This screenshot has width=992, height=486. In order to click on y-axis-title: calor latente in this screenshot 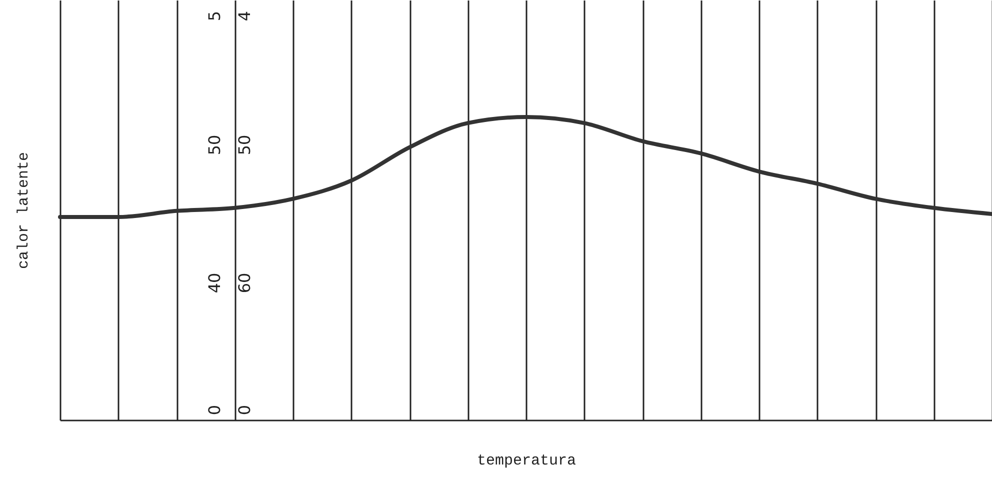, I will do `click(24, 211)`.